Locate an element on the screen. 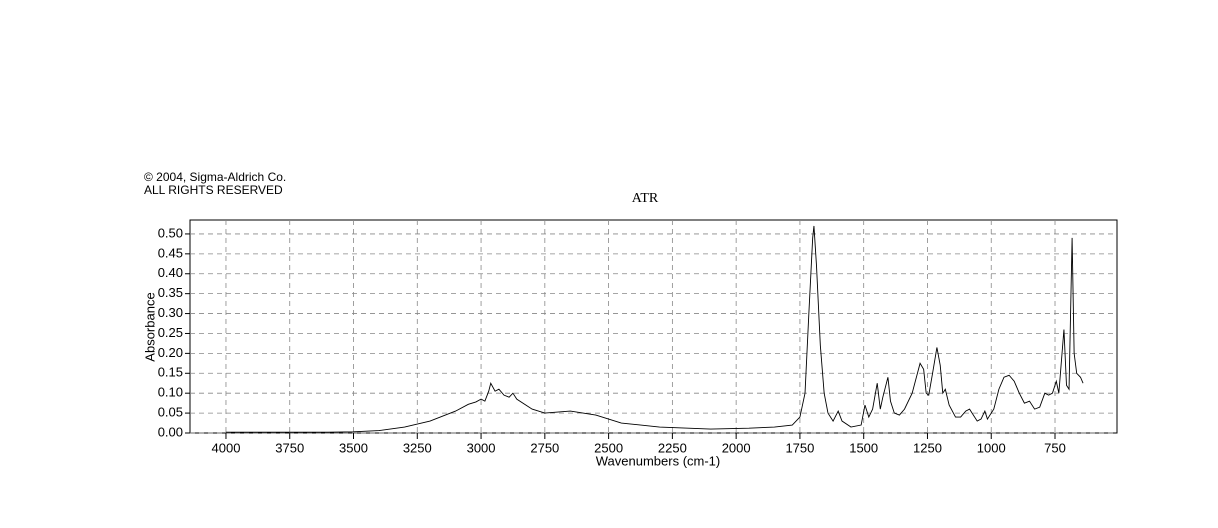  y-tick-label: 0.25 is located at coordinates (170, 332).